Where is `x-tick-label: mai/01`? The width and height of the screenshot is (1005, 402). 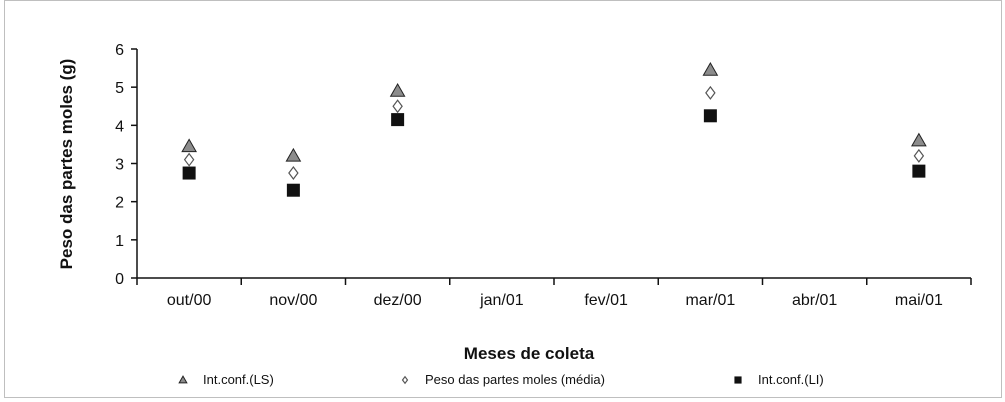
x-tick-label: mai/01 is located at coordinates (919, 300).